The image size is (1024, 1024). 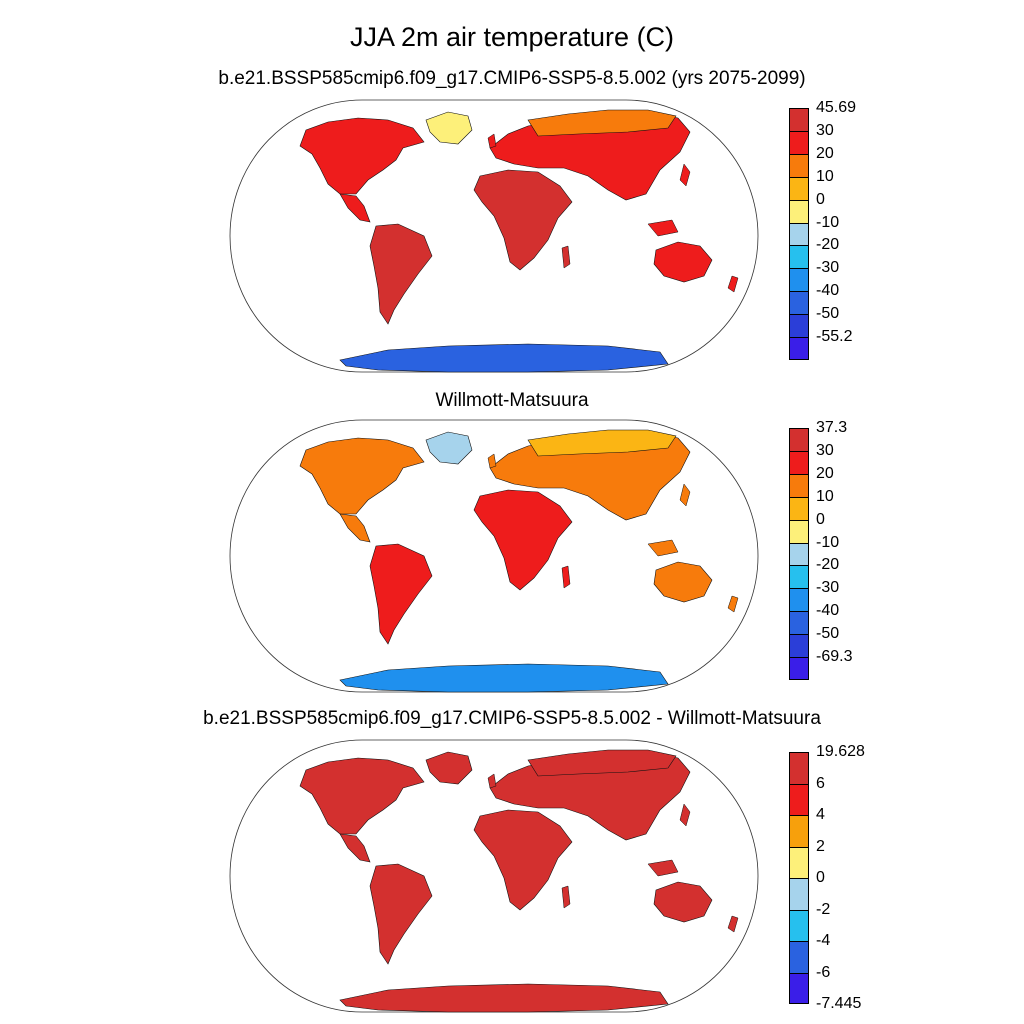 I want to click on colorbar-label: -6, so click(x=823, y=972).